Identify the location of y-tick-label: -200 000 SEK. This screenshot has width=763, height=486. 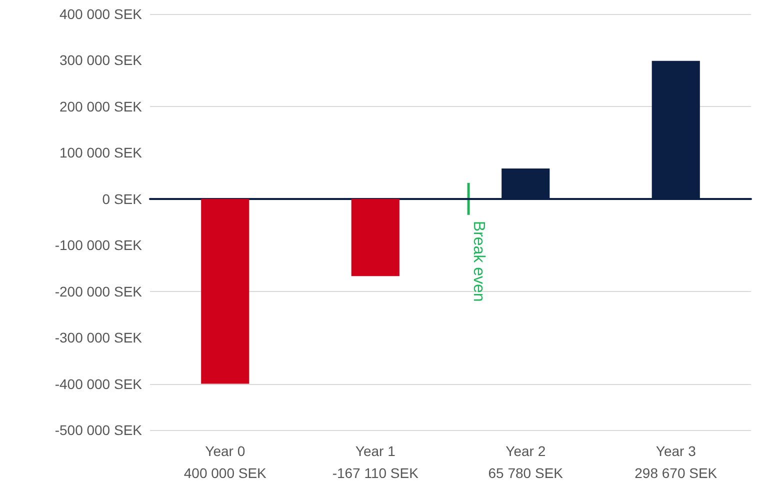
(98, 291).